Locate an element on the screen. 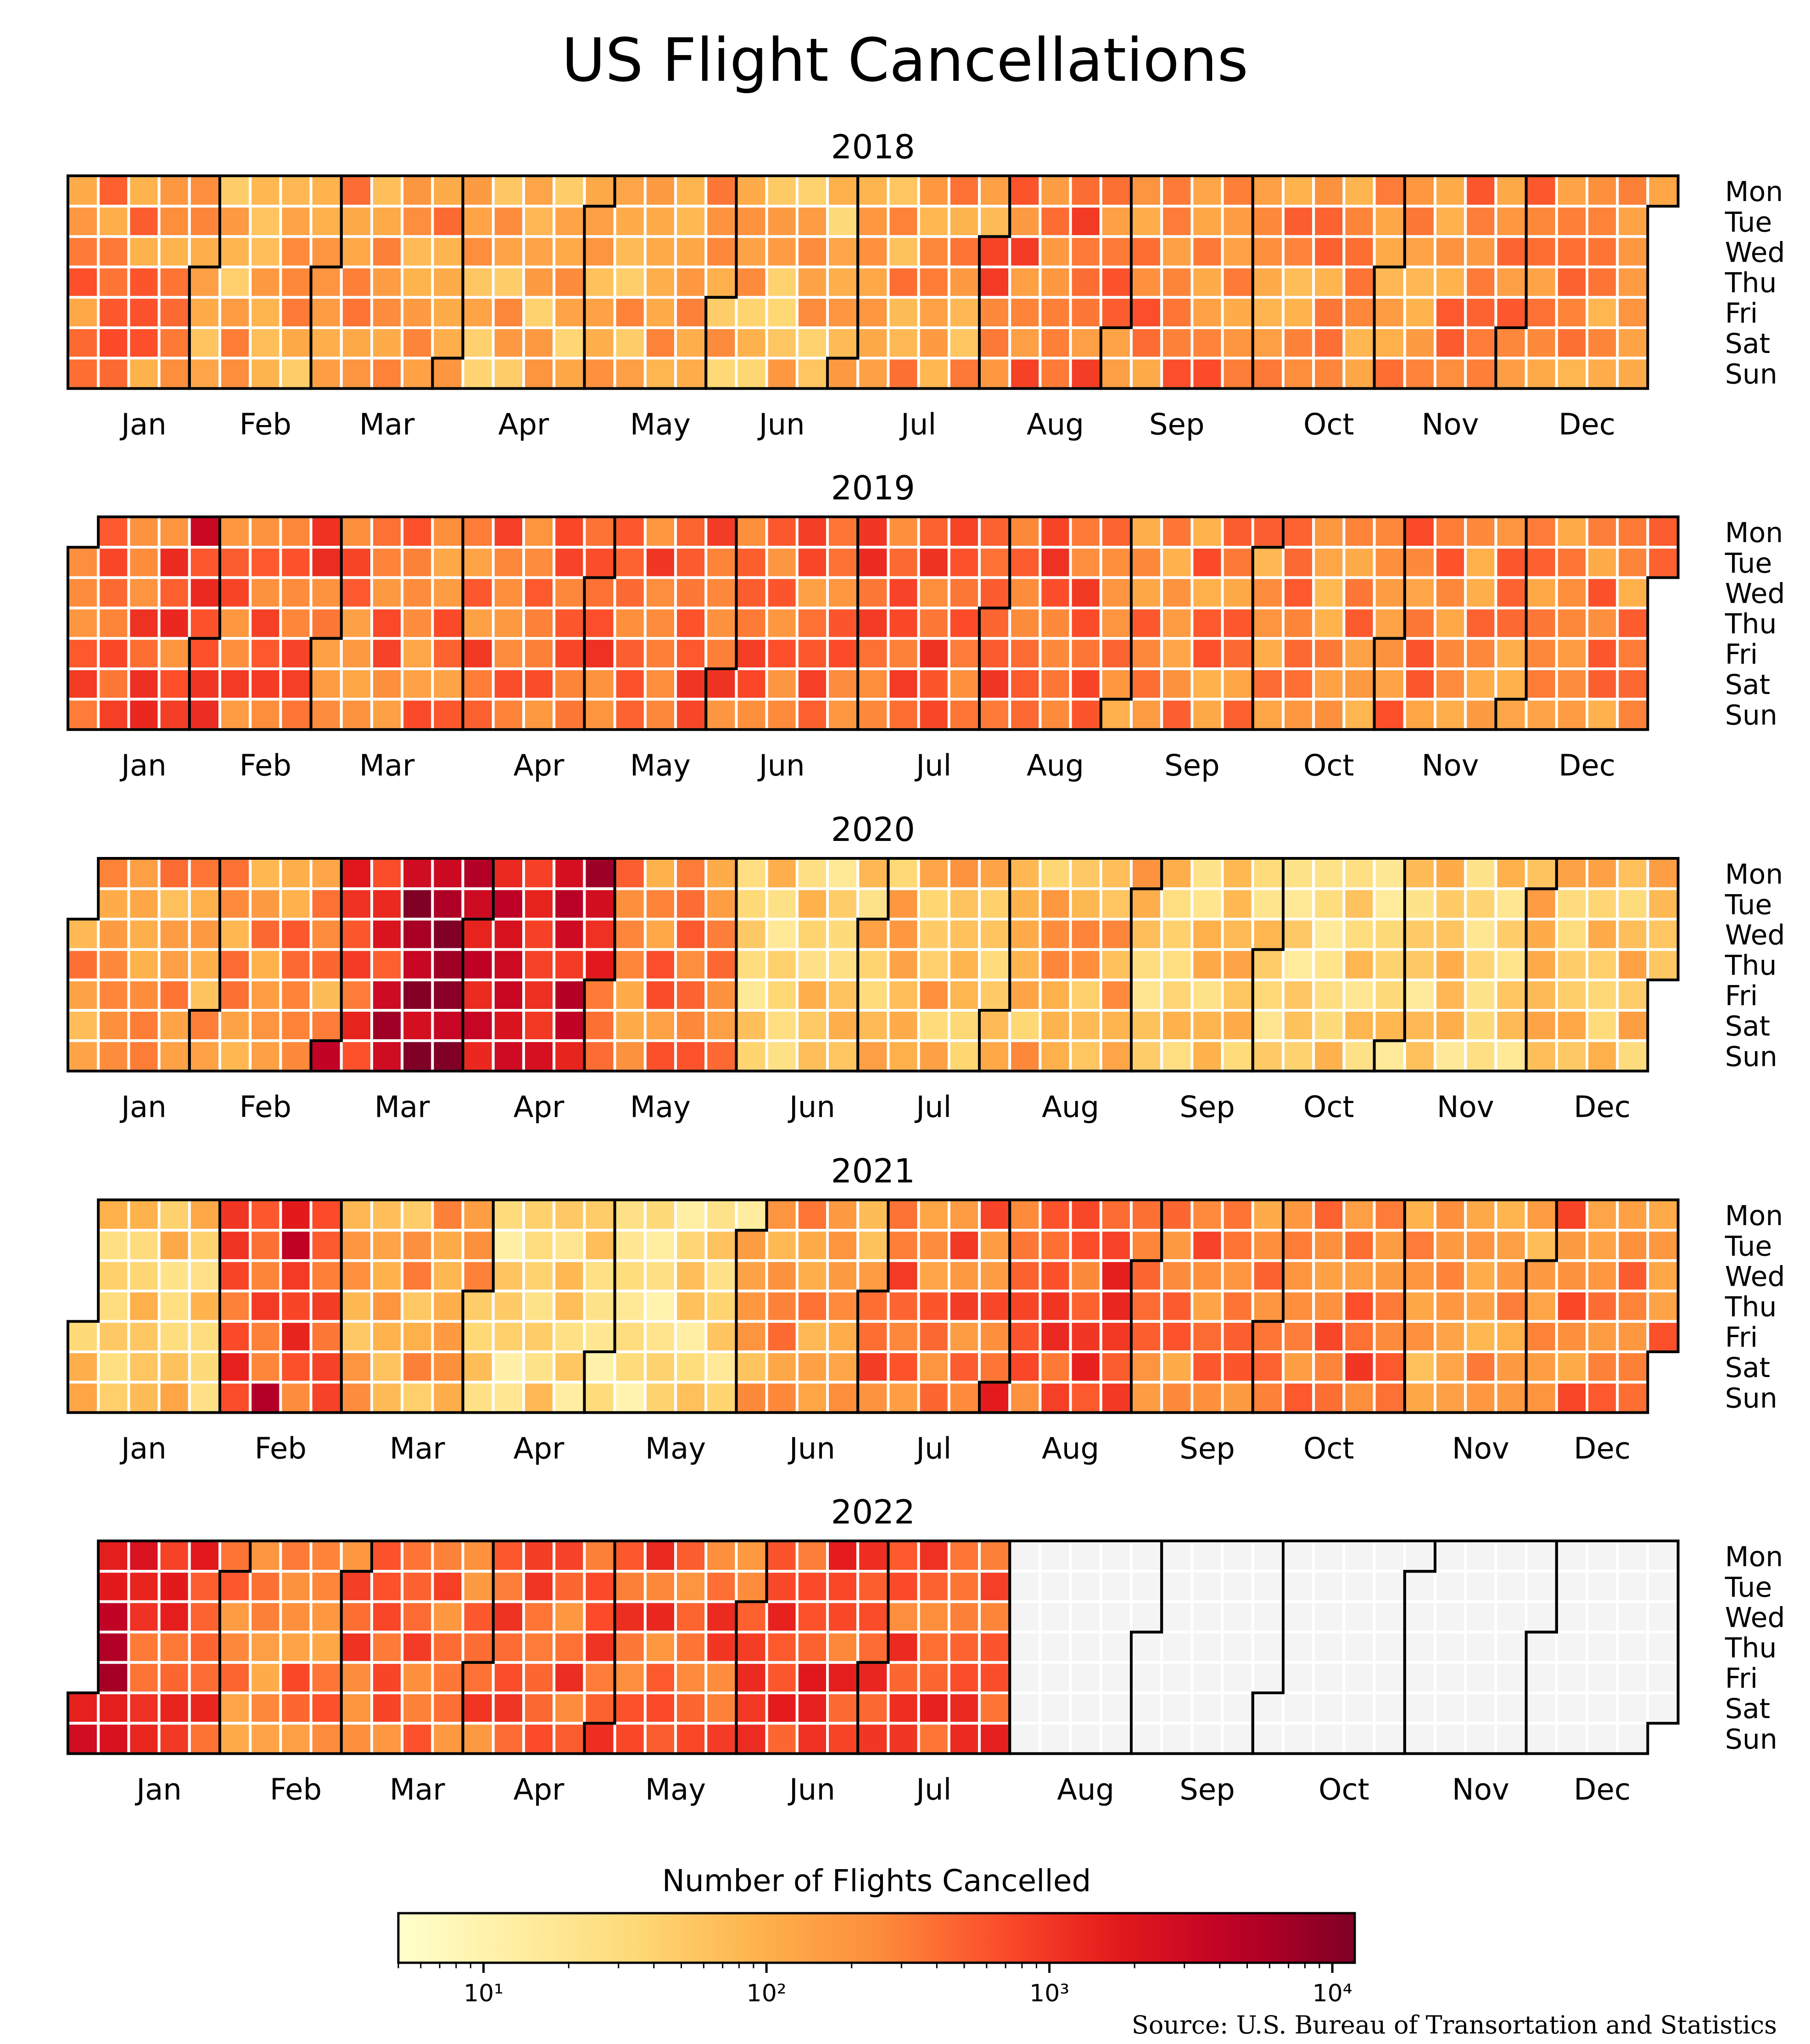  month-label: Sep is located at coordinates (1177, 425).